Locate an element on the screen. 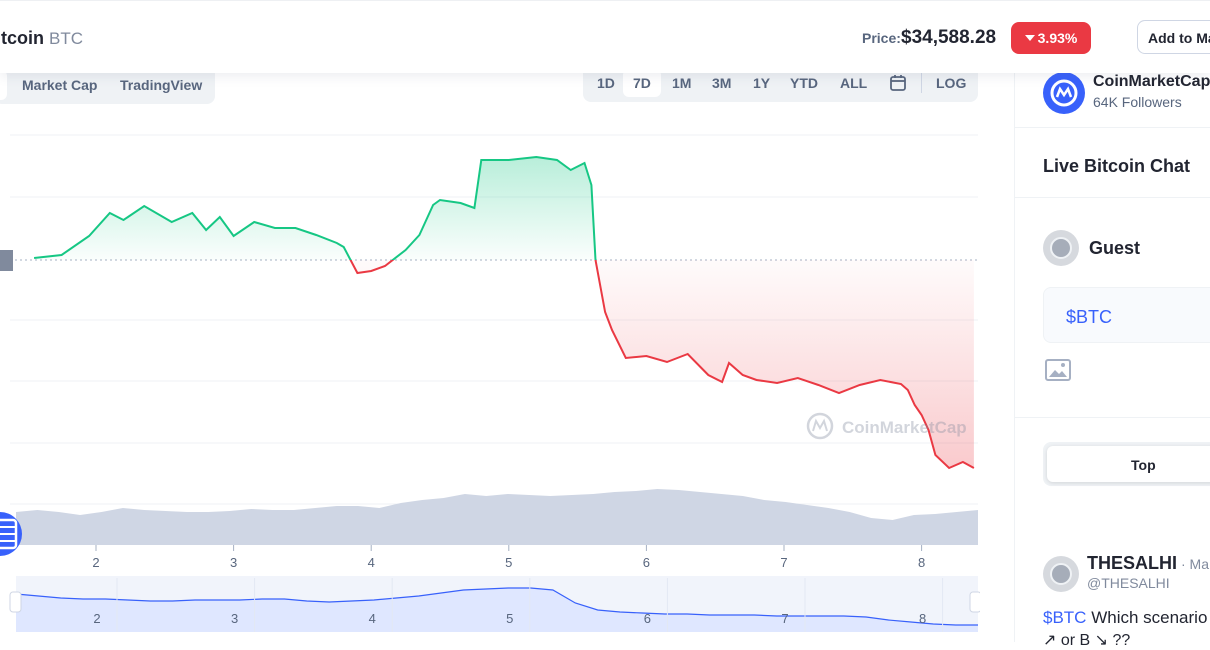 The height and width of the screenshot is (650, 1210). feed-tabs: Top is located at coordinates (1126, 464).